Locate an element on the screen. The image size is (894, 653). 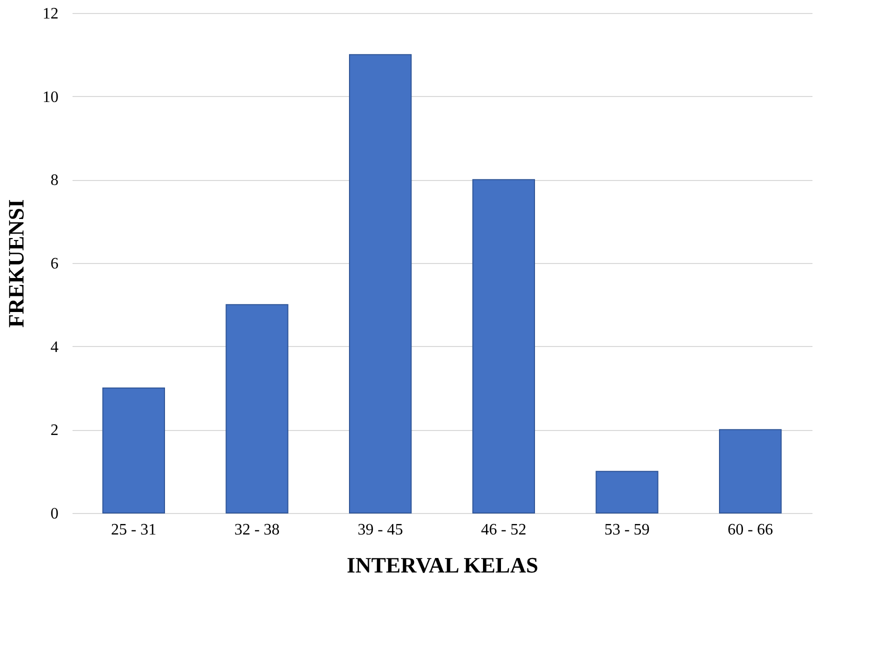
y-tick-label: 4 is located at coordinates (54, 347).